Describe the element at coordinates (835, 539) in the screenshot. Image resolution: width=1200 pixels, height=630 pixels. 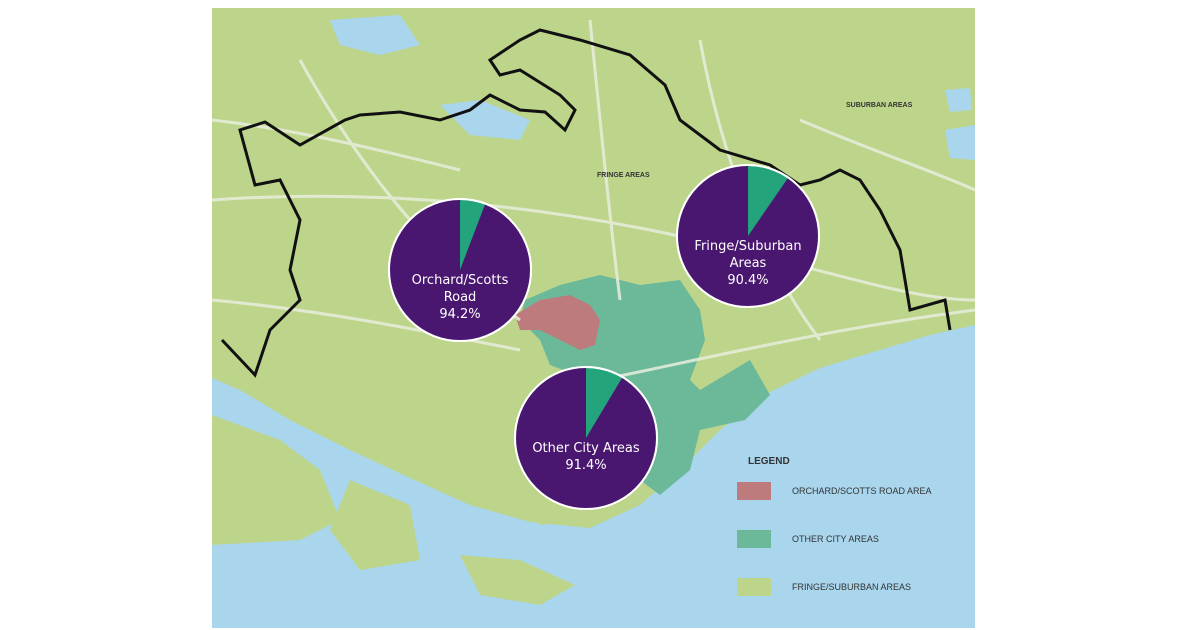
I see `legend-label: OTHER CITY AREAS` at that location.